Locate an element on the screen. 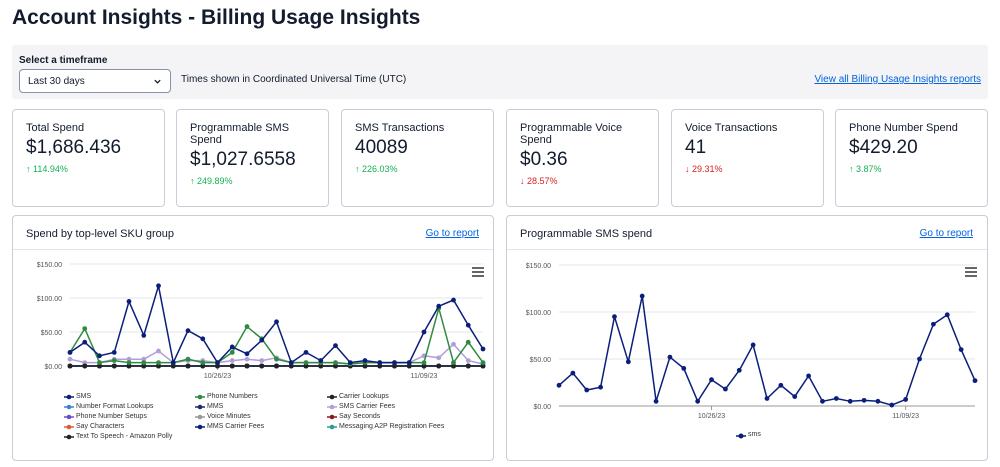  chart-legend-item: Phone Numbers is located at coordinates (226, 397).